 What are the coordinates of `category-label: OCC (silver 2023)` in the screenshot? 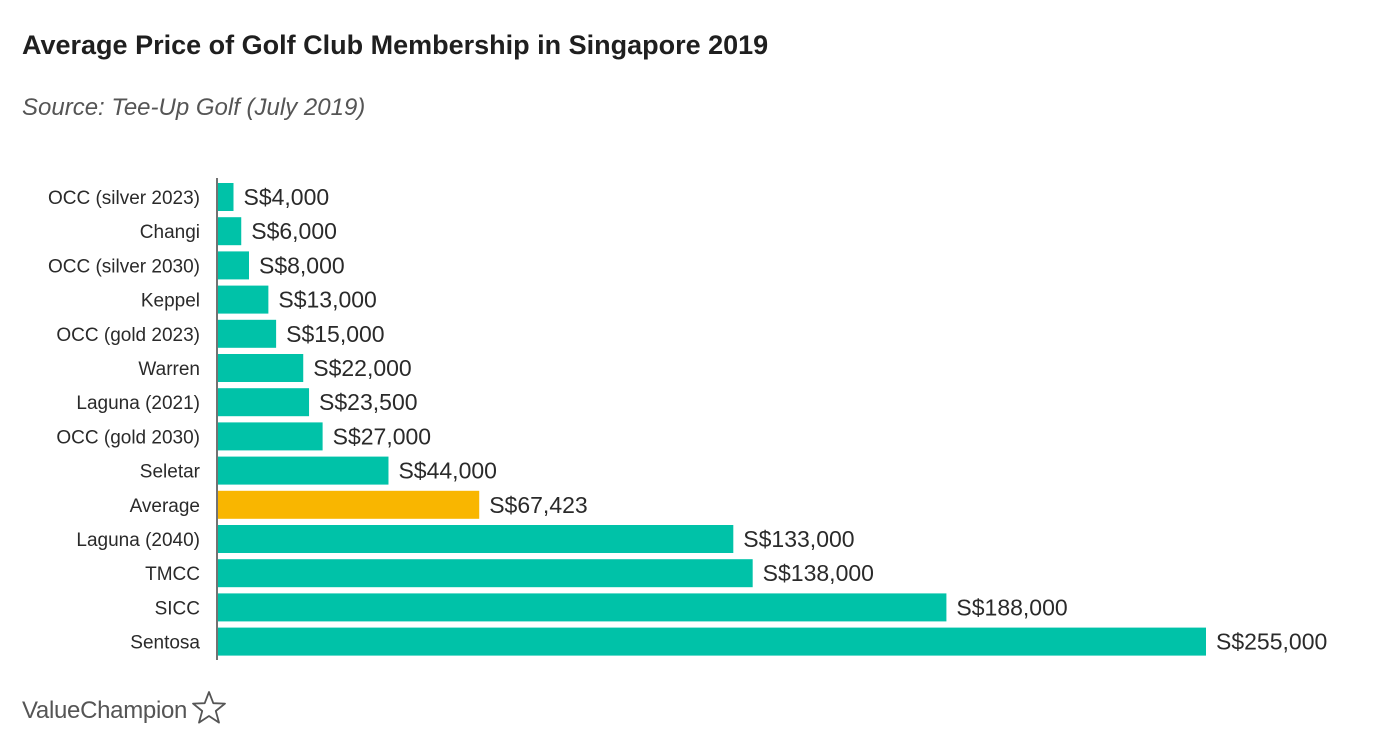 It's located at (124, 198).